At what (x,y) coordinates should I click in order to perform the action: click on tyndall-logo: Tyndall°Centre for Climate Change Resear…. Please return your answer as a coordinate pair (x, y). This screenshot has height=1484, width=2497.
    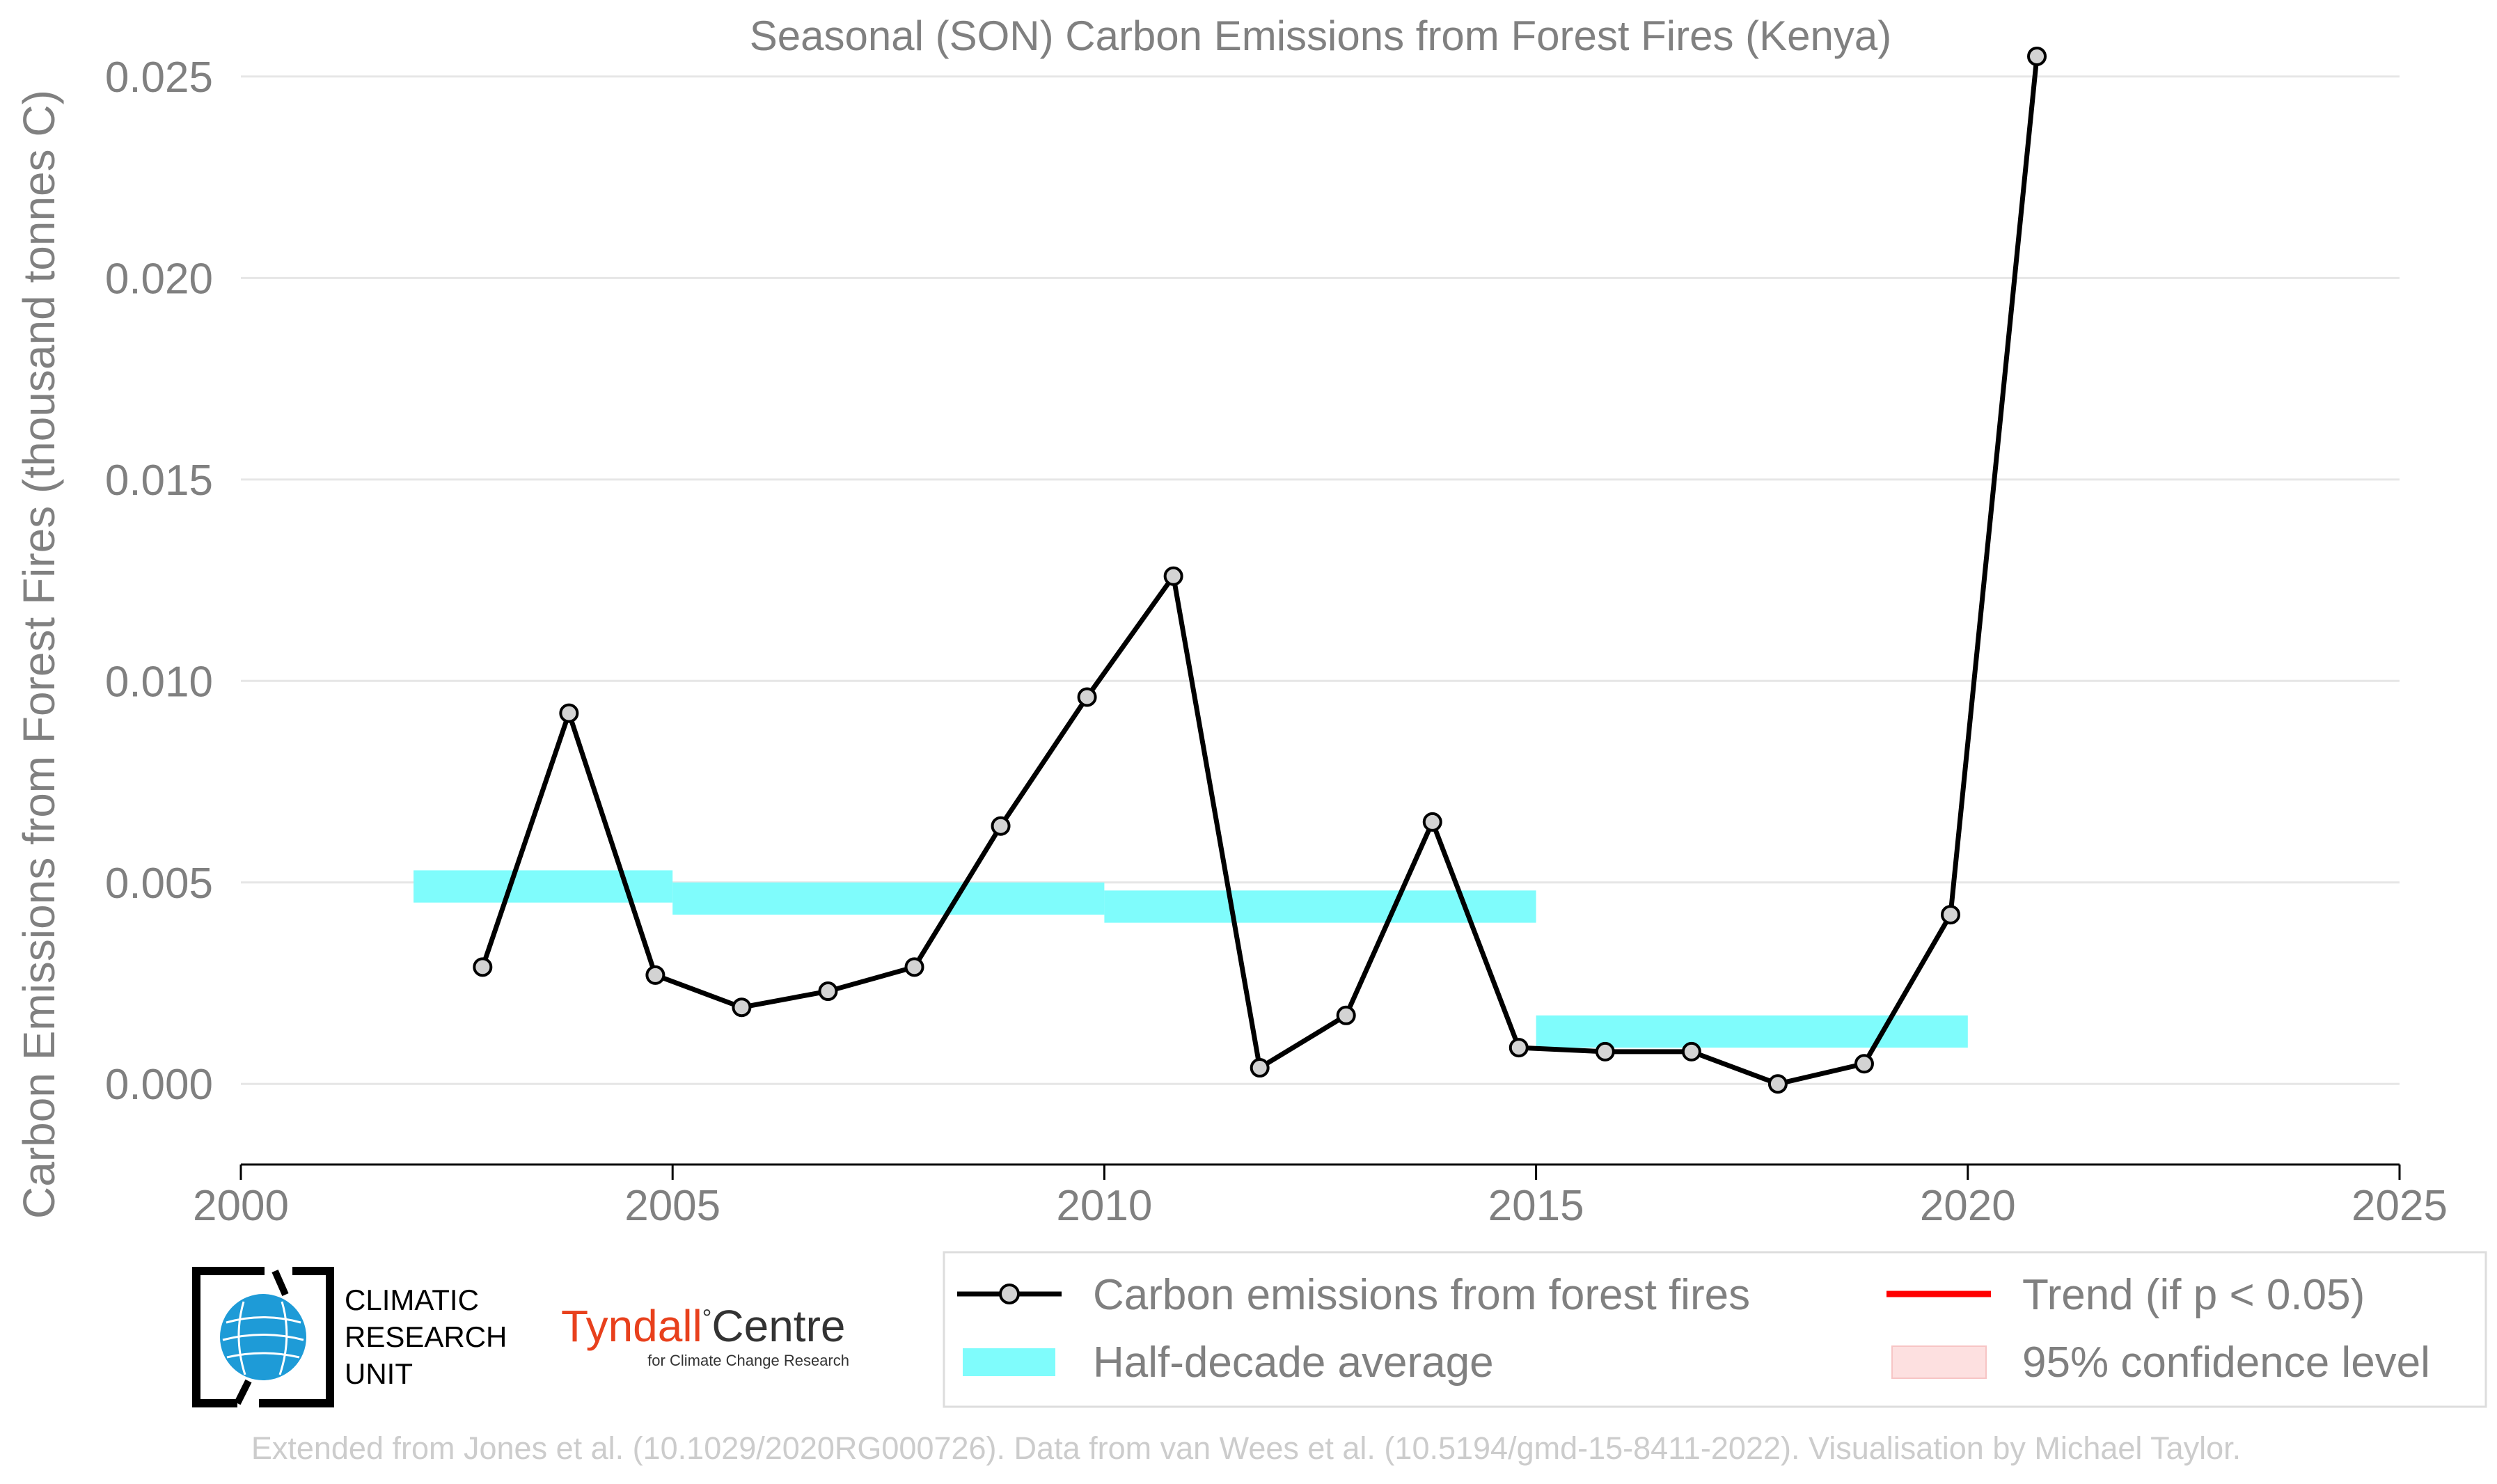
    Looking at the image, I should click on (705, 1335).